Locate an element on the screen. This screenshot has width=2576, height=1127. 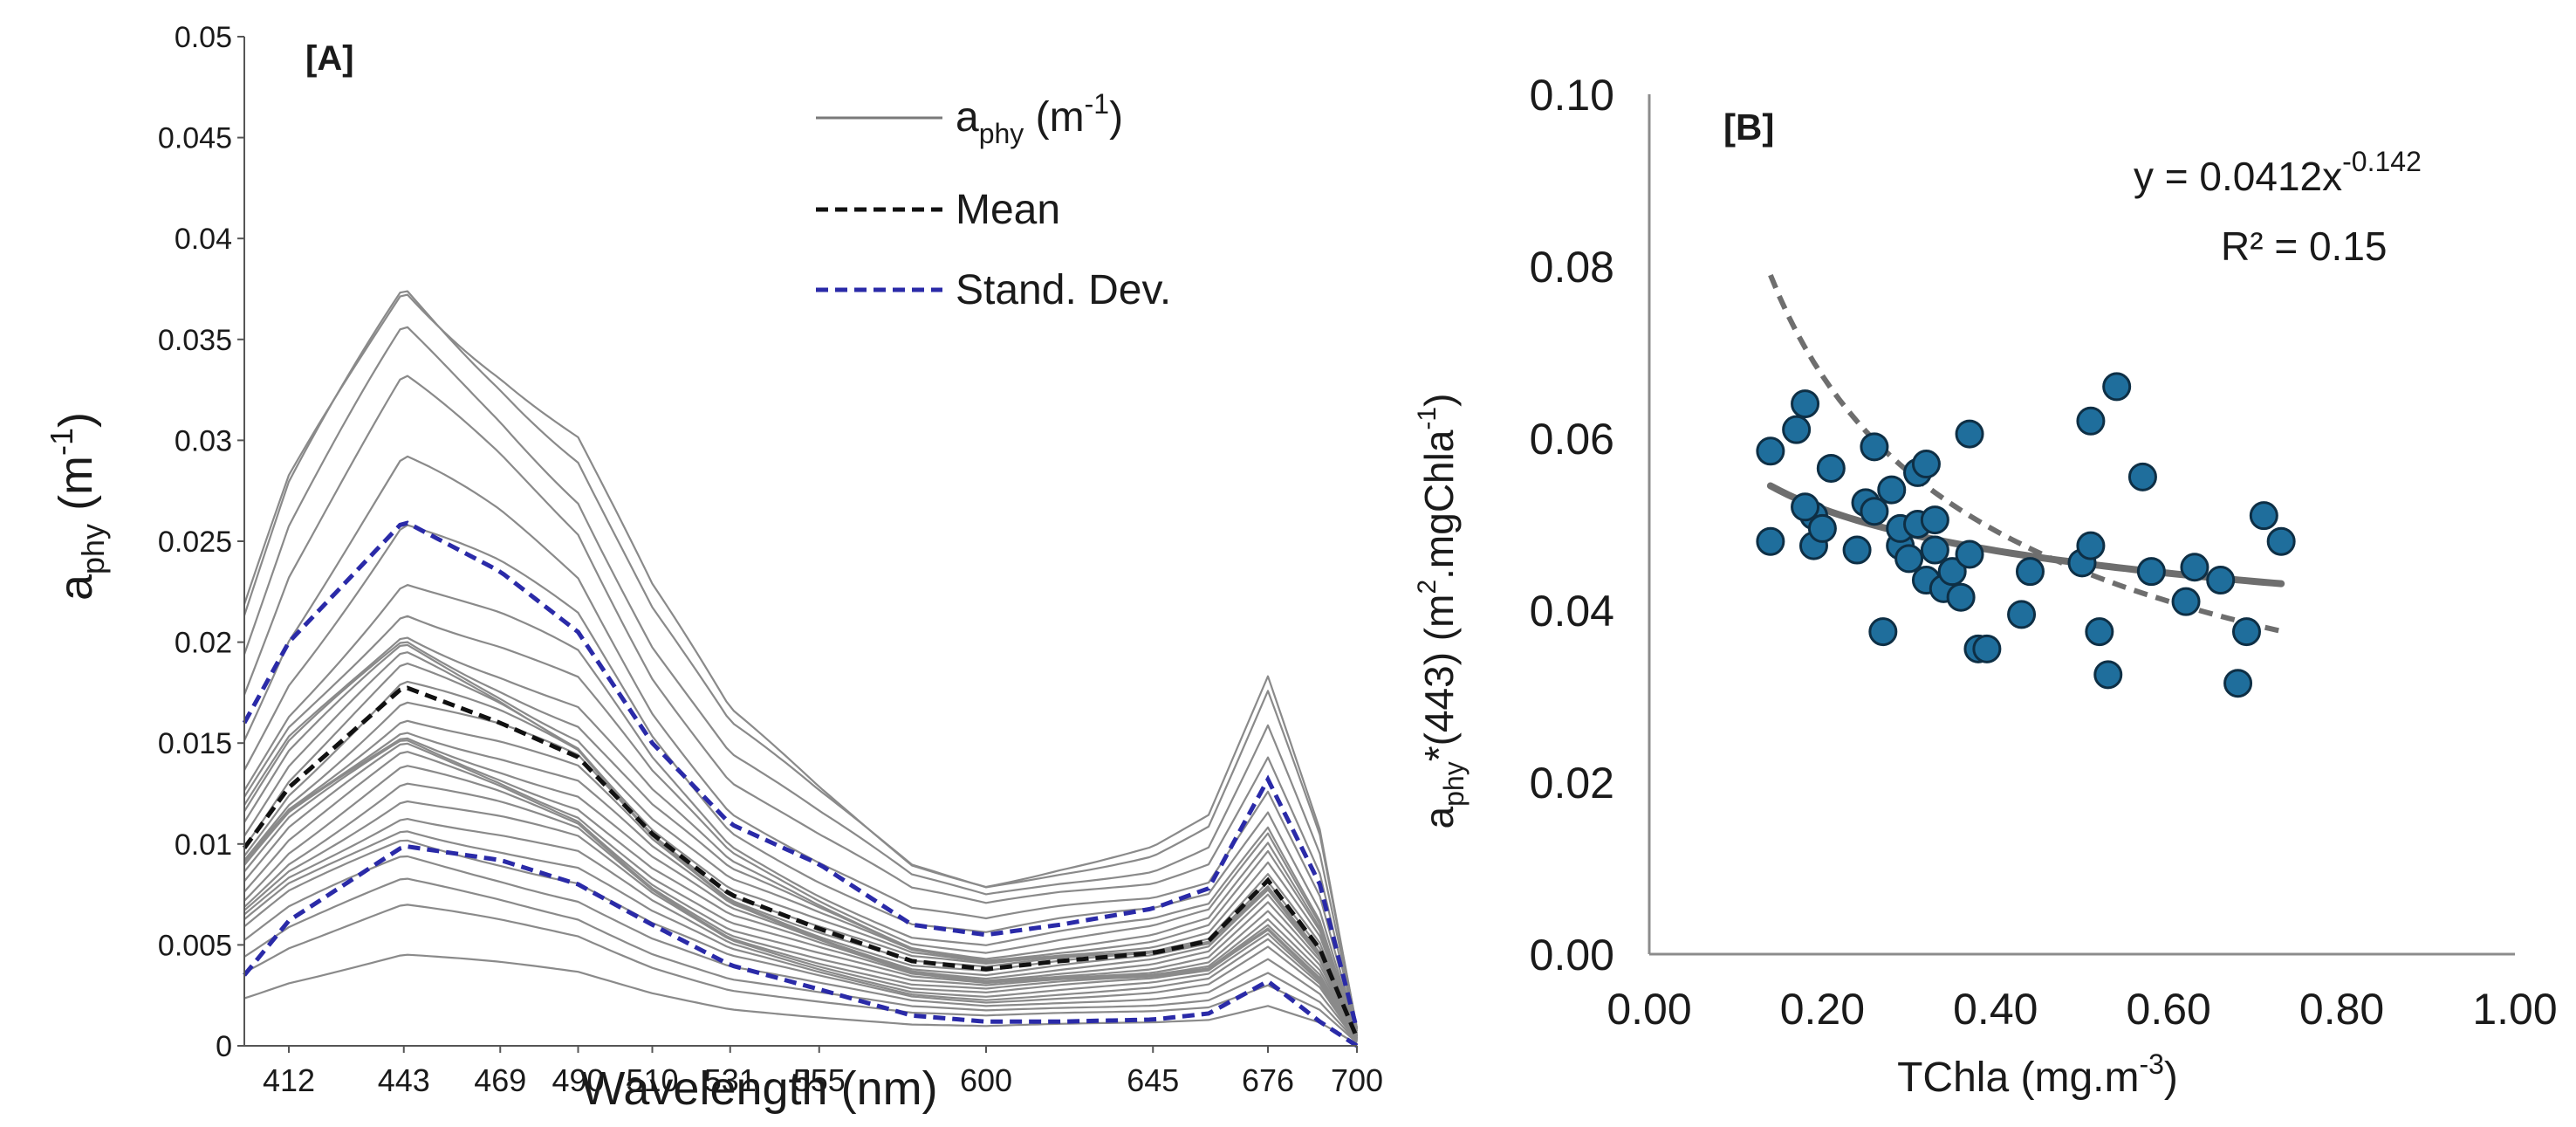
x-tick-label: 510 is located at coordinates (652, 1080).